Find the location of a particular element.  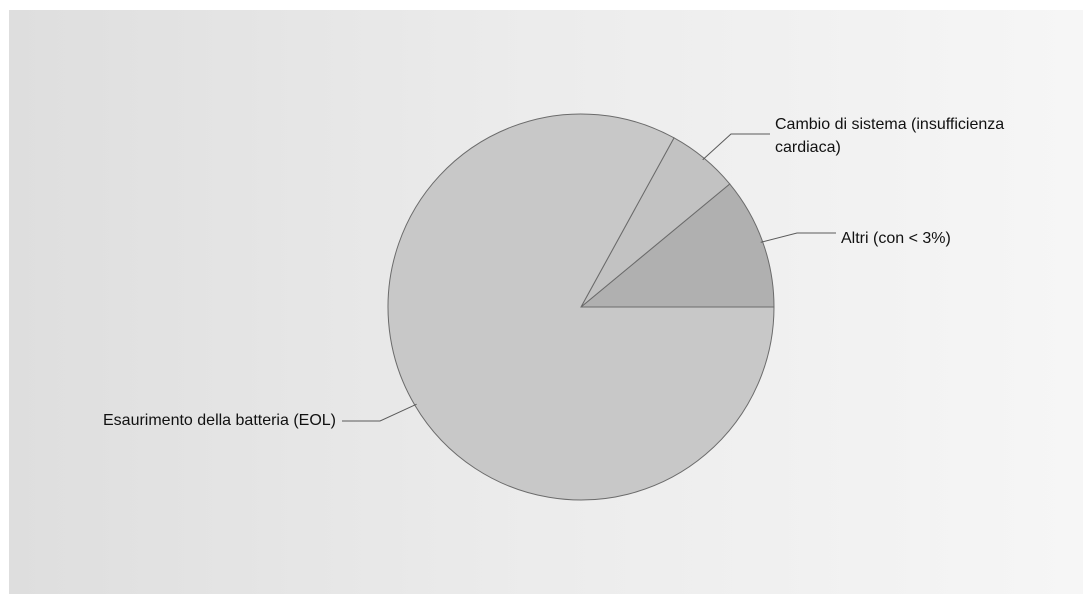

slice-label-0: Esaurimento della batteria (EOL) is located at coordinates (219, 420).